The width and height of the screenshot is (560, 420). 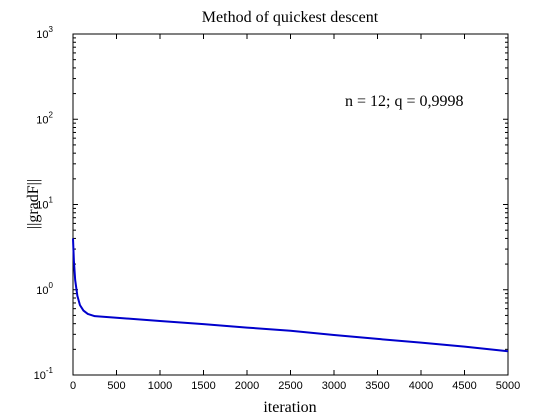 I want to click on x-tick-label: 1500, so click(x=203, y=386).